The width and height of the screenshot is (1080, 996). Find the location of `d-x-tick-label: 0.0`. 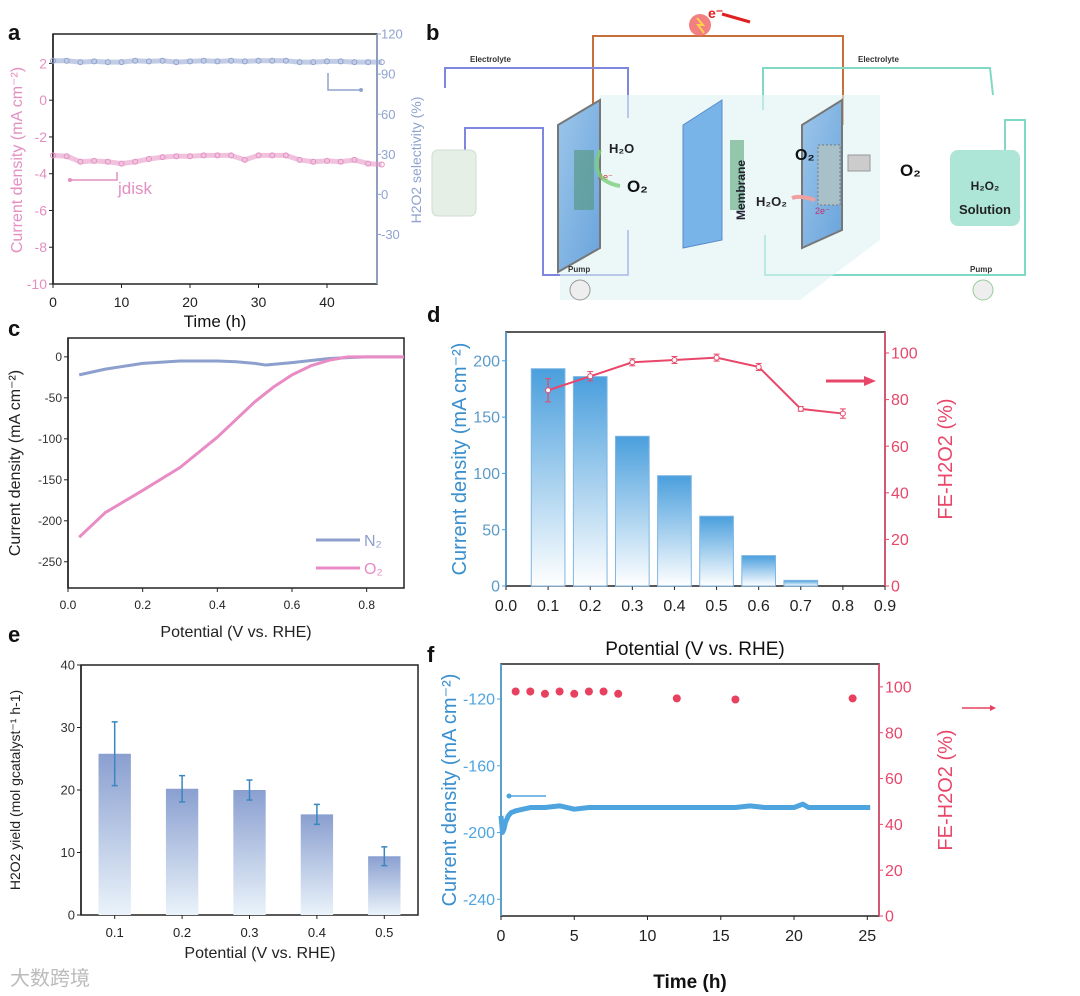

d-x-tick-label: 0.0 is located at coordinates (506, 606).